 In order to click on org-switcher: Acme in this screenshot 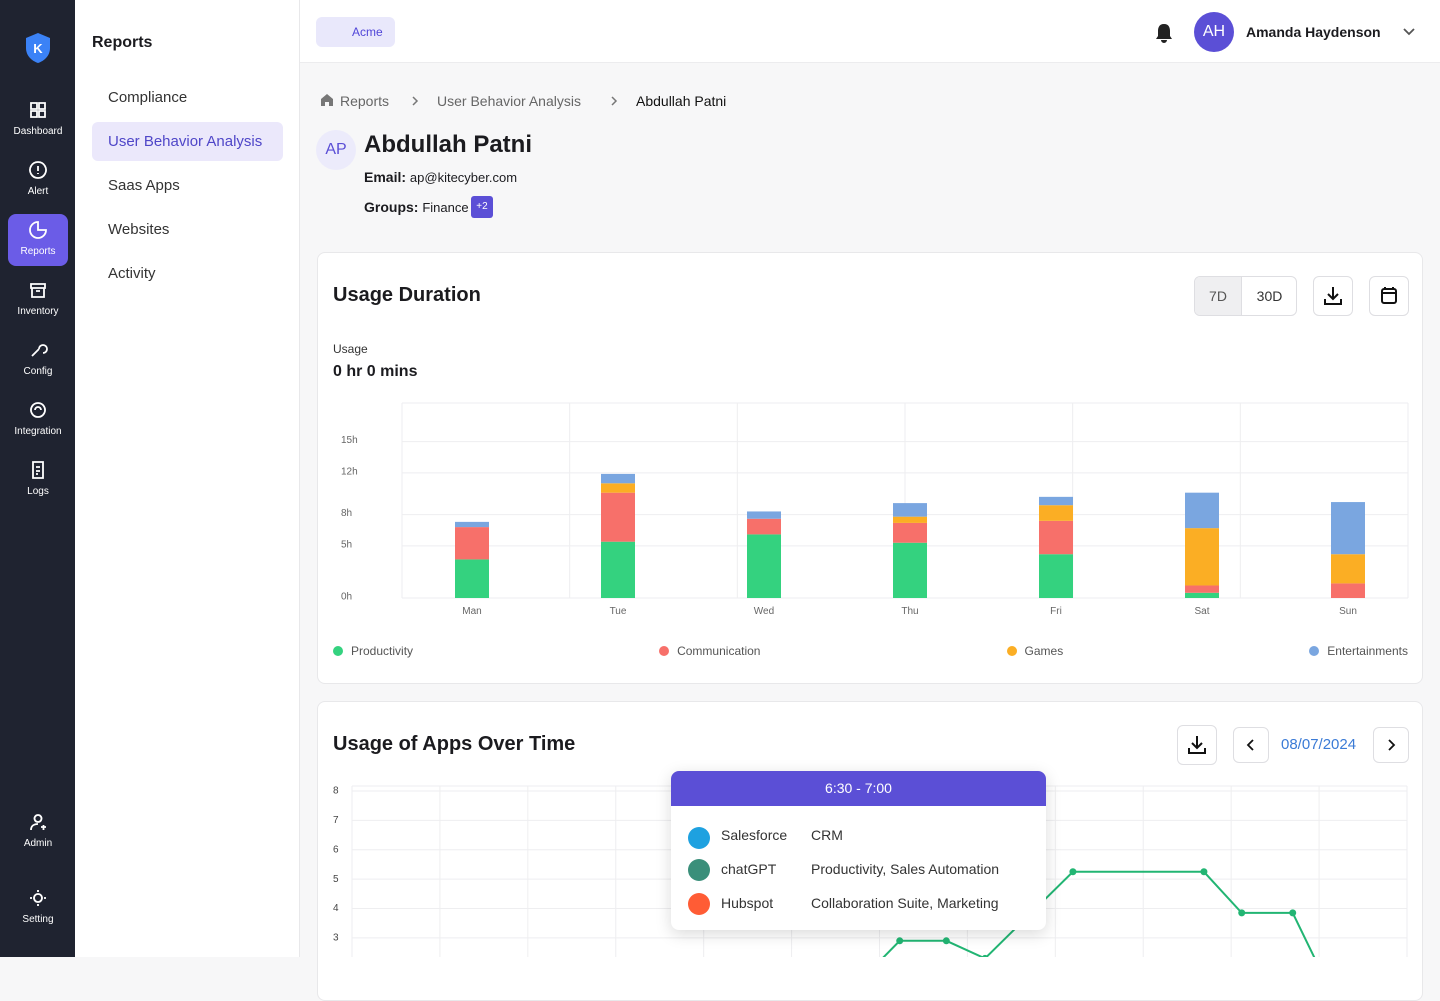, I will do `click(355, 32)`.